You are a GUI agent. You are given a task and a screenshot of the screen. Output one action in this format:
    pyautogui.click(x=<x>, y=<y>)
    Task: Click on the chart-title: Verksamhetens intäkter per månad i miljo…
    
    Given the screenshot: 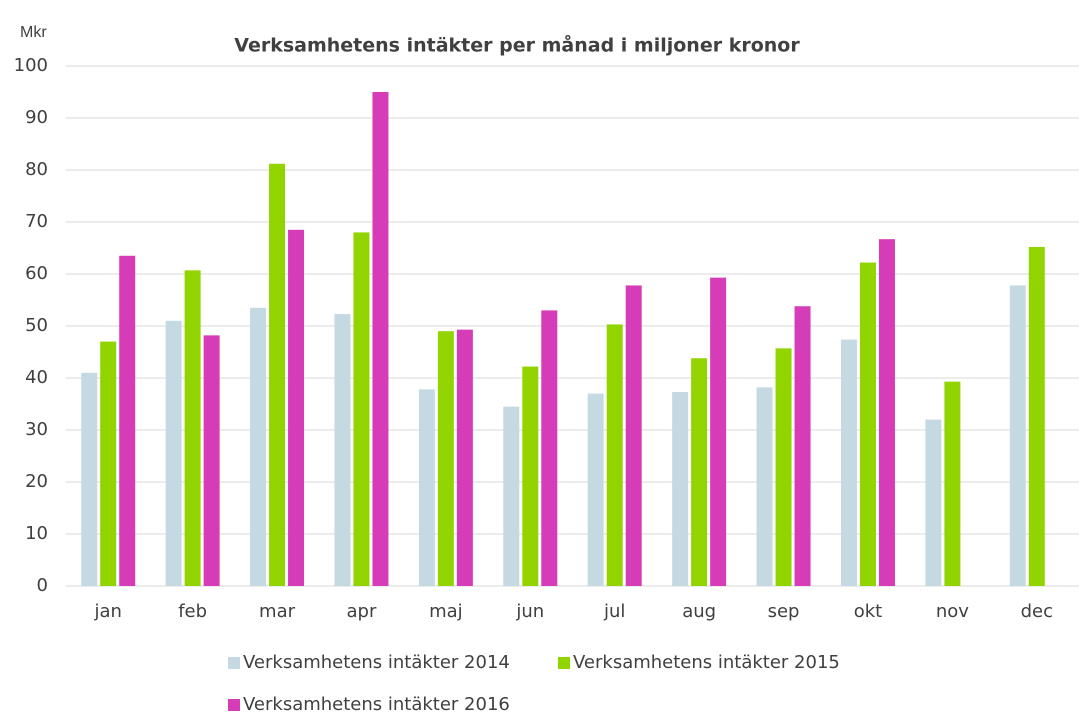 What is the action you would take?
    pyautogui.click(x=517, y=45)
    